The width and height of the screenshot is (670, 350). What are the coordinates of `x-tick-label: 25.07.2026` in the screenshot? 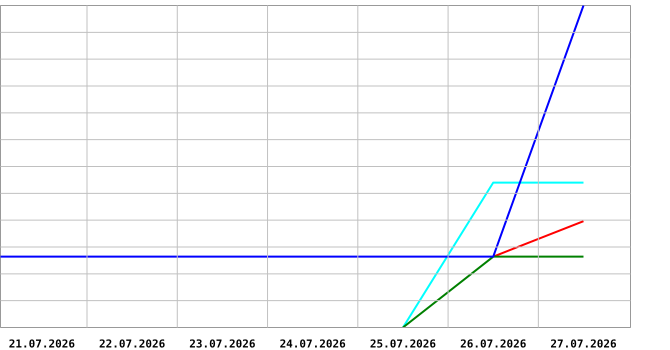 It's located at (403, 344).